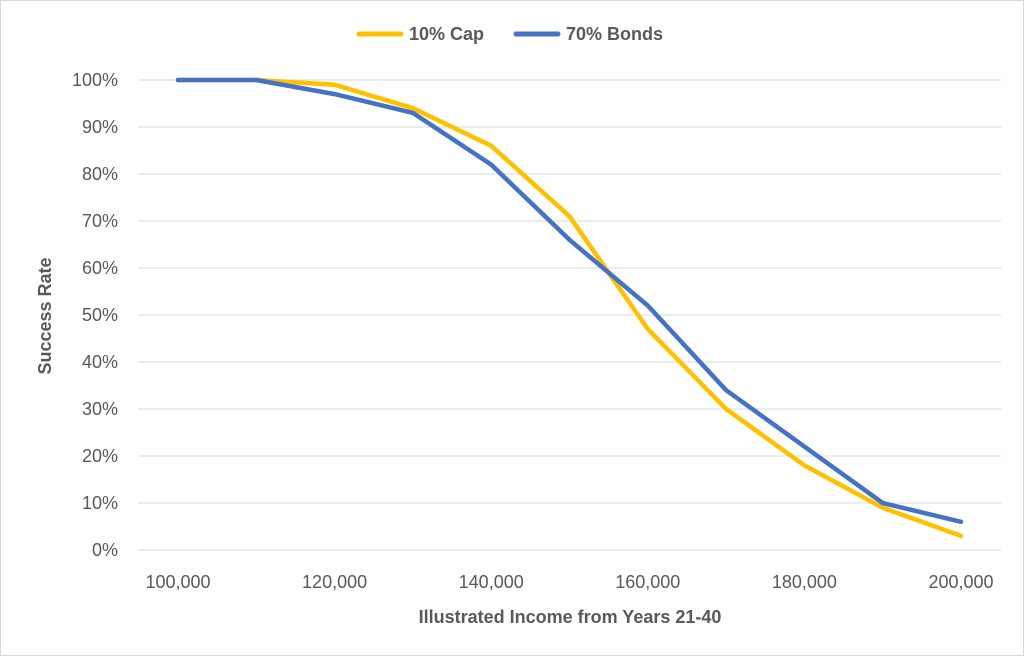 This screenshot has height=656, width=1024. I want to click on legend: 10% Cap 70% Bonds, so click(509, 34).